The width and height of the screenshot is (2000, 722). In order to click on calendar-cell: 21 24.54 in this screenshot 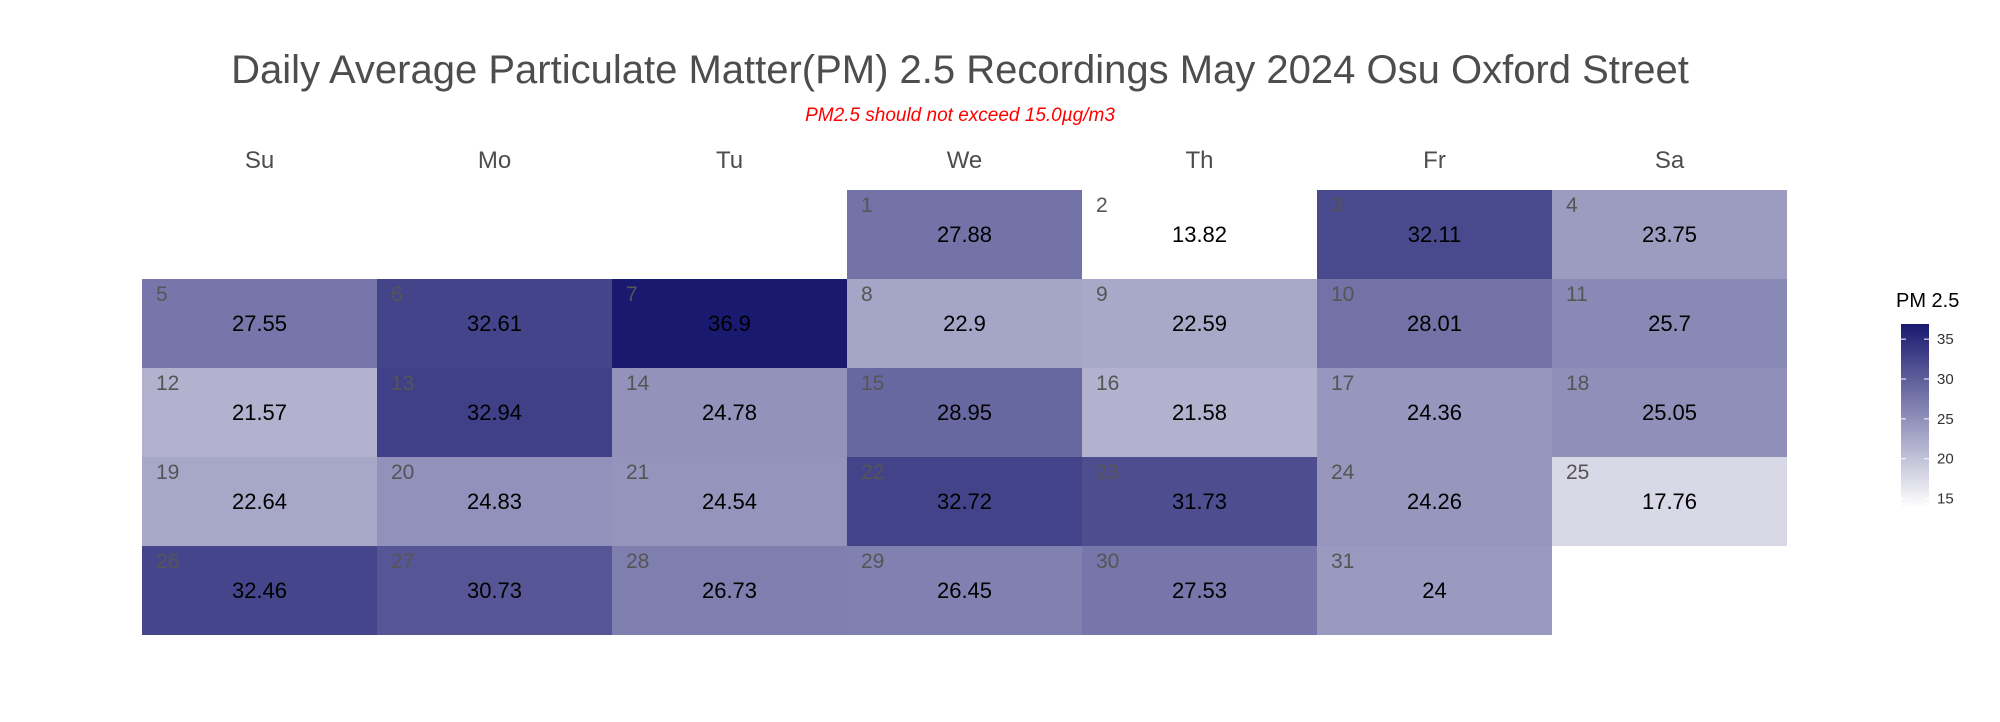, I will do `click(729, 501)`.